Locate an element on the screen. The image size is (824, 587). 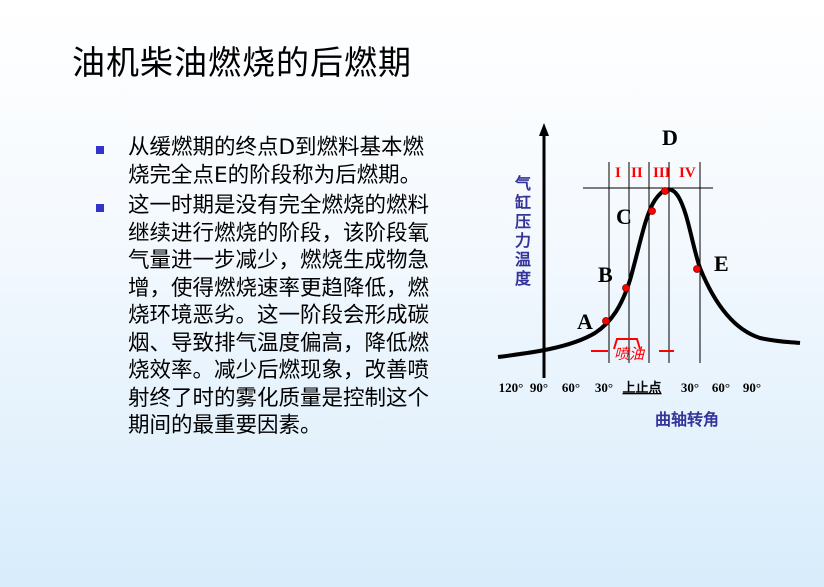
page-title: 油机柴油燃烧的后燃期 is located at coordinates (242, 62).